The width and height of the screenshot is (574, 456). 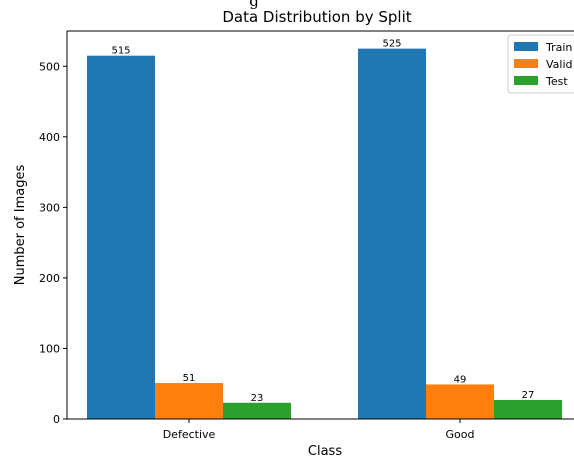 I want to click on legend-label: Test, so click(x=556, y=81).